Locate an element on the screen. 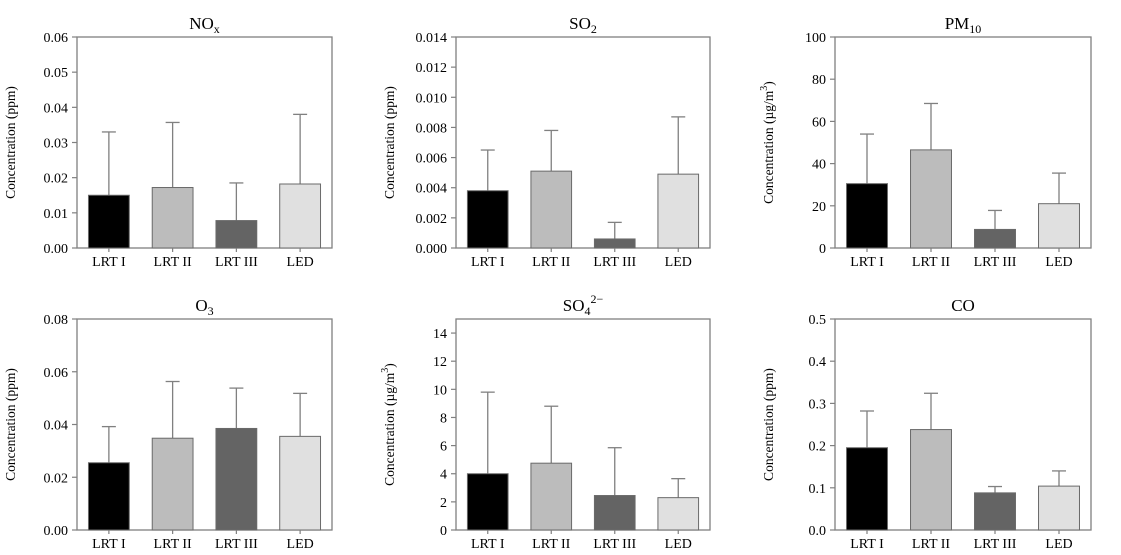 The image size is (1121, 555). y-tick-label: 0.012 is located at coordinates (432, 68).